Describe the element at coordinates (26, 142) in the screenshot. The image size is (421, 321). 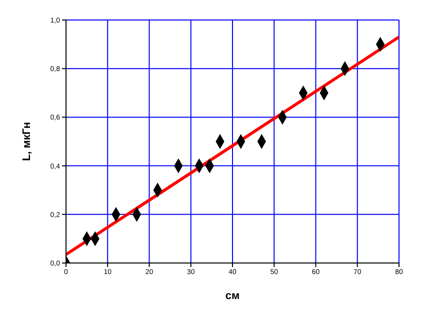
I see `y-axis-title: L, мкГн` at that location.